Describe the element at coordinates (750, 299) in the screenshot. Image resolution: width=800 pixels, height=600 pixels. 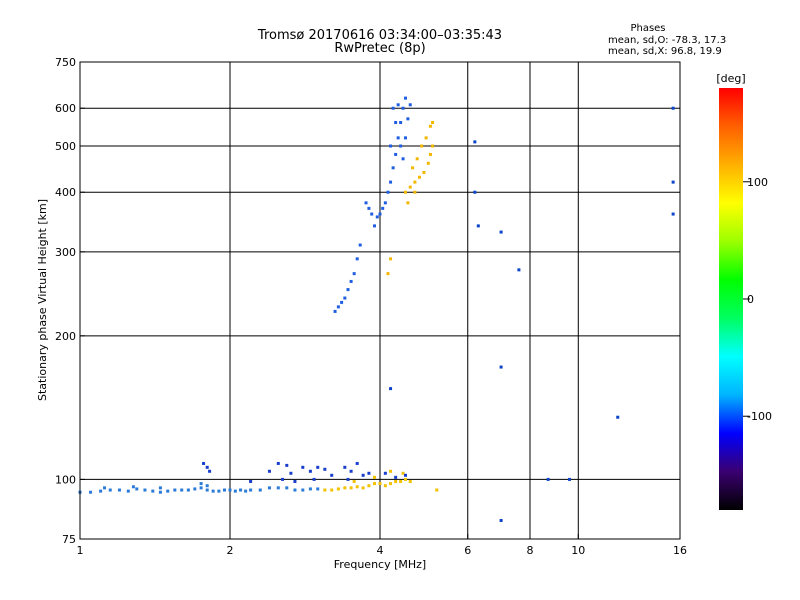
I see `colorbar-tick-label: 0` at that location.